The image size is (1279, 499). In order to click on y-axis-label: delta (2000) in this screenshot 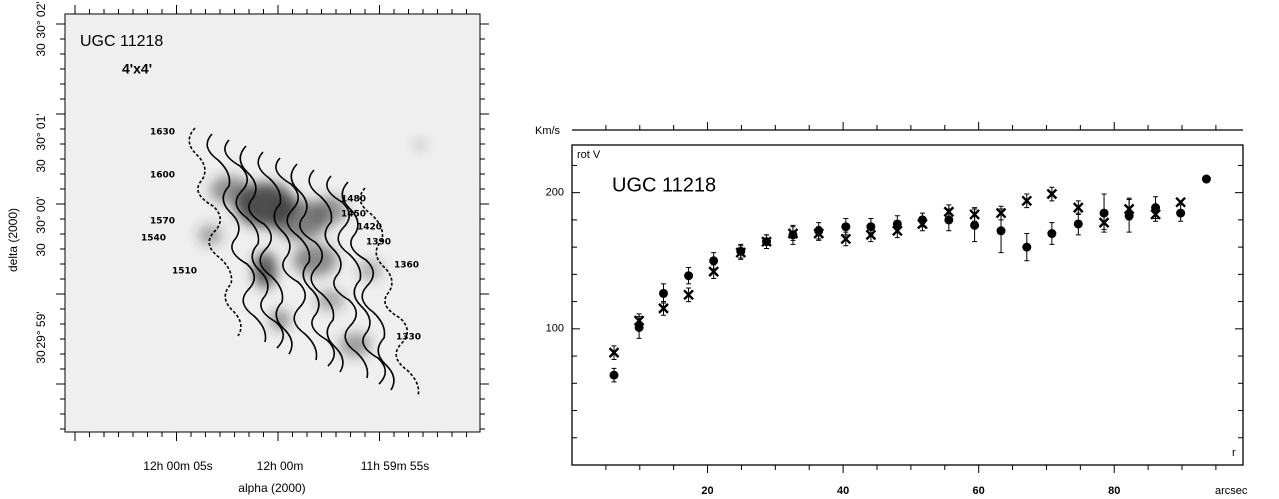, I will do `click(13, 240)`.